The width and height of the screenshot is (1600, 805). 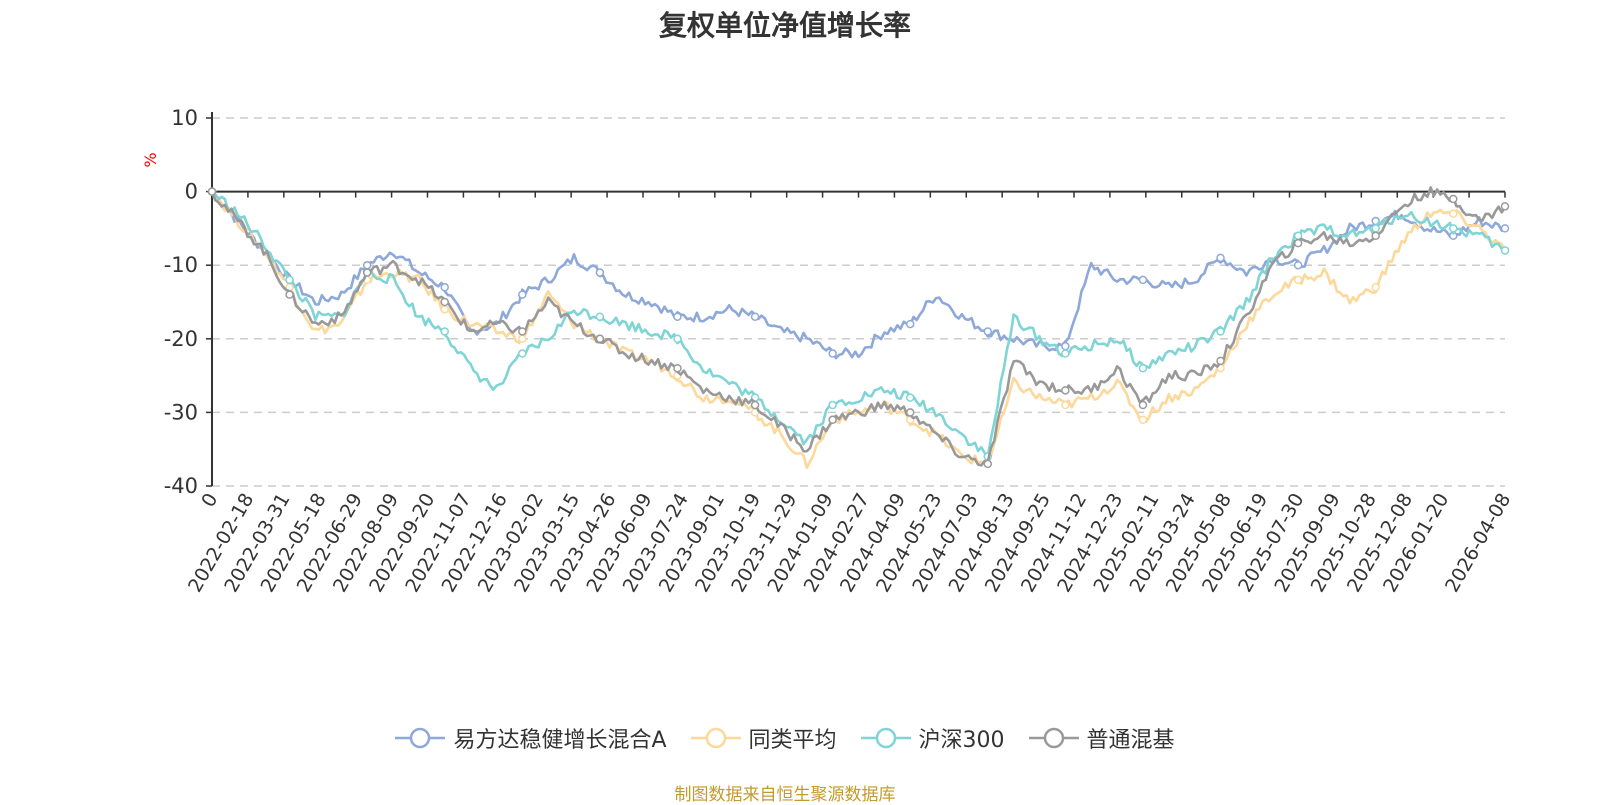 What do you see at coordinates (184, 118) in the screenshot?
I see `y-tick-label: 10` at bounding box center [184, 118].